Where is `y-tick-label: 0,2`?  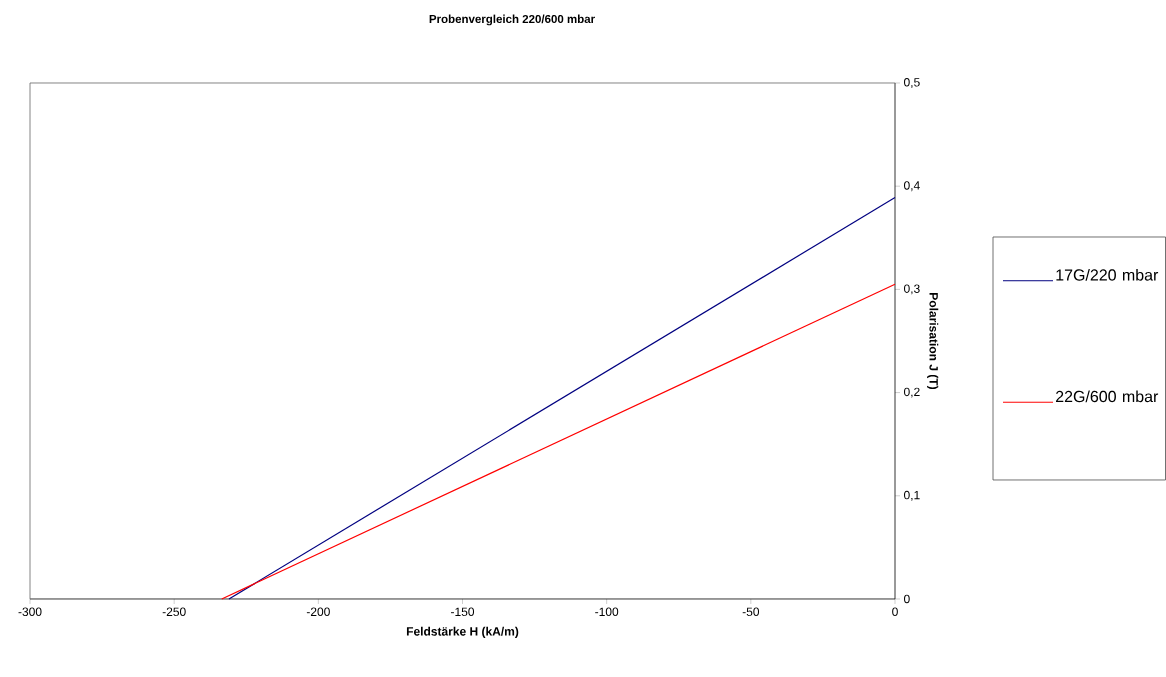 y-tick-label: 0,2 is located at coordinates (912, 392).